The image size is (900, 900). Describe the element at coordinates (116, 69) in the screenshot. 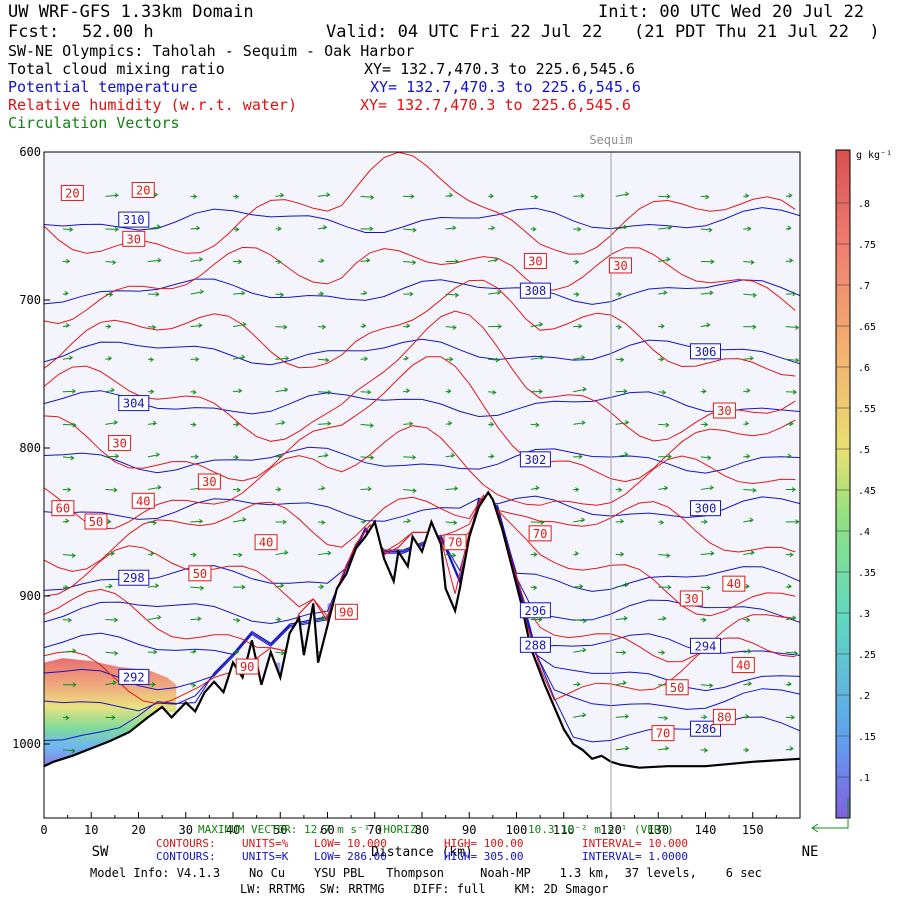

I see `field-label-cloud: Total cloud mixing ratio` at that location.